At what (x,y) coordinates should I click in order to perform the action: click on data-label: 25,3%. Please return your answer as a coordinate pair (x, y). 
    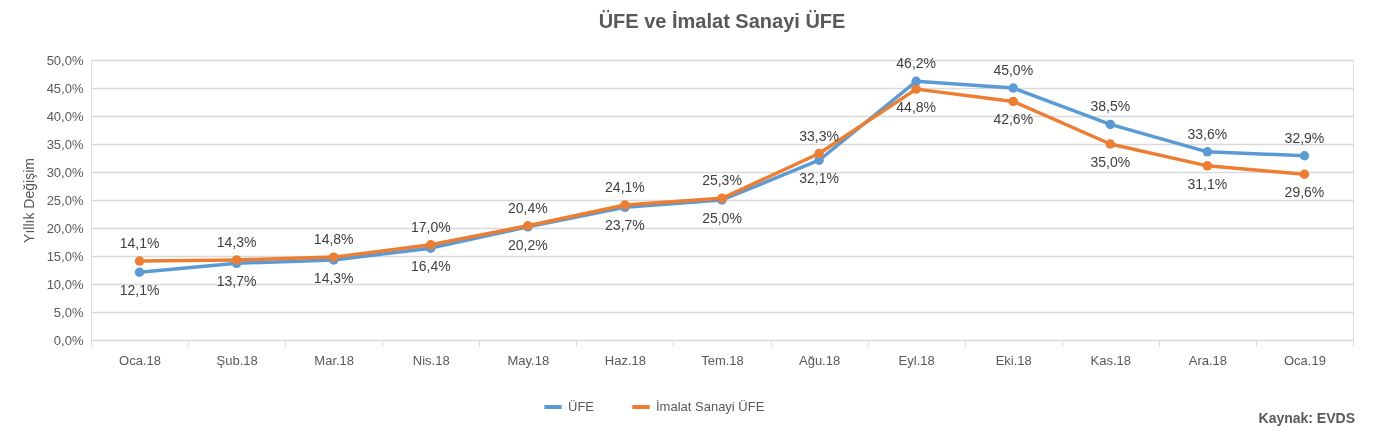
    Looking at the image, I should click on (722, 180).